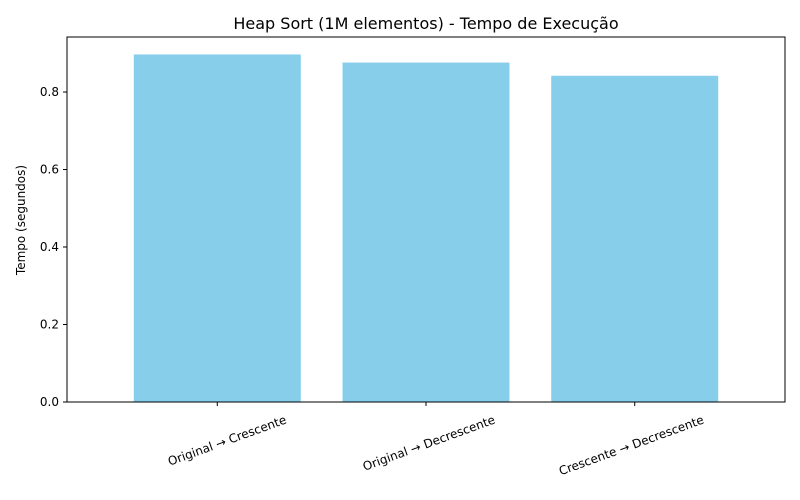 The height and width of the screenshot is (500, 800). I want to click on x-tick-label: Crescente → Decrescente, so click(631, 446).